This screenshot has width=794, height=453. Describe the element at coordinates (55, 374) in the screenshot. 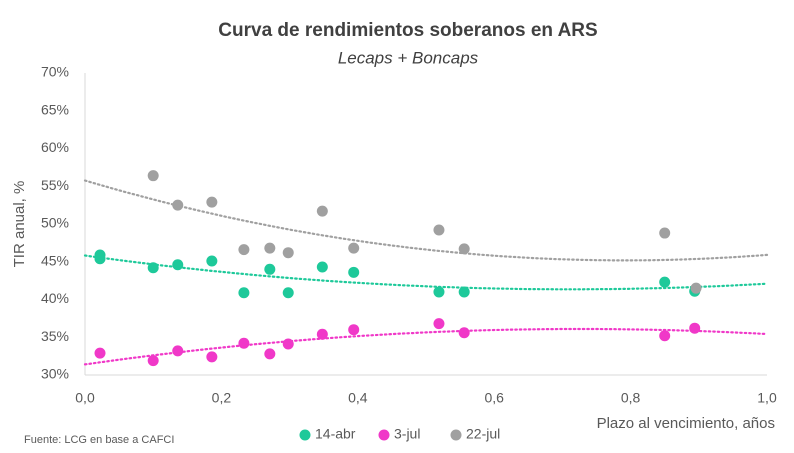

I see `y-tick-label: 30%` at that location.